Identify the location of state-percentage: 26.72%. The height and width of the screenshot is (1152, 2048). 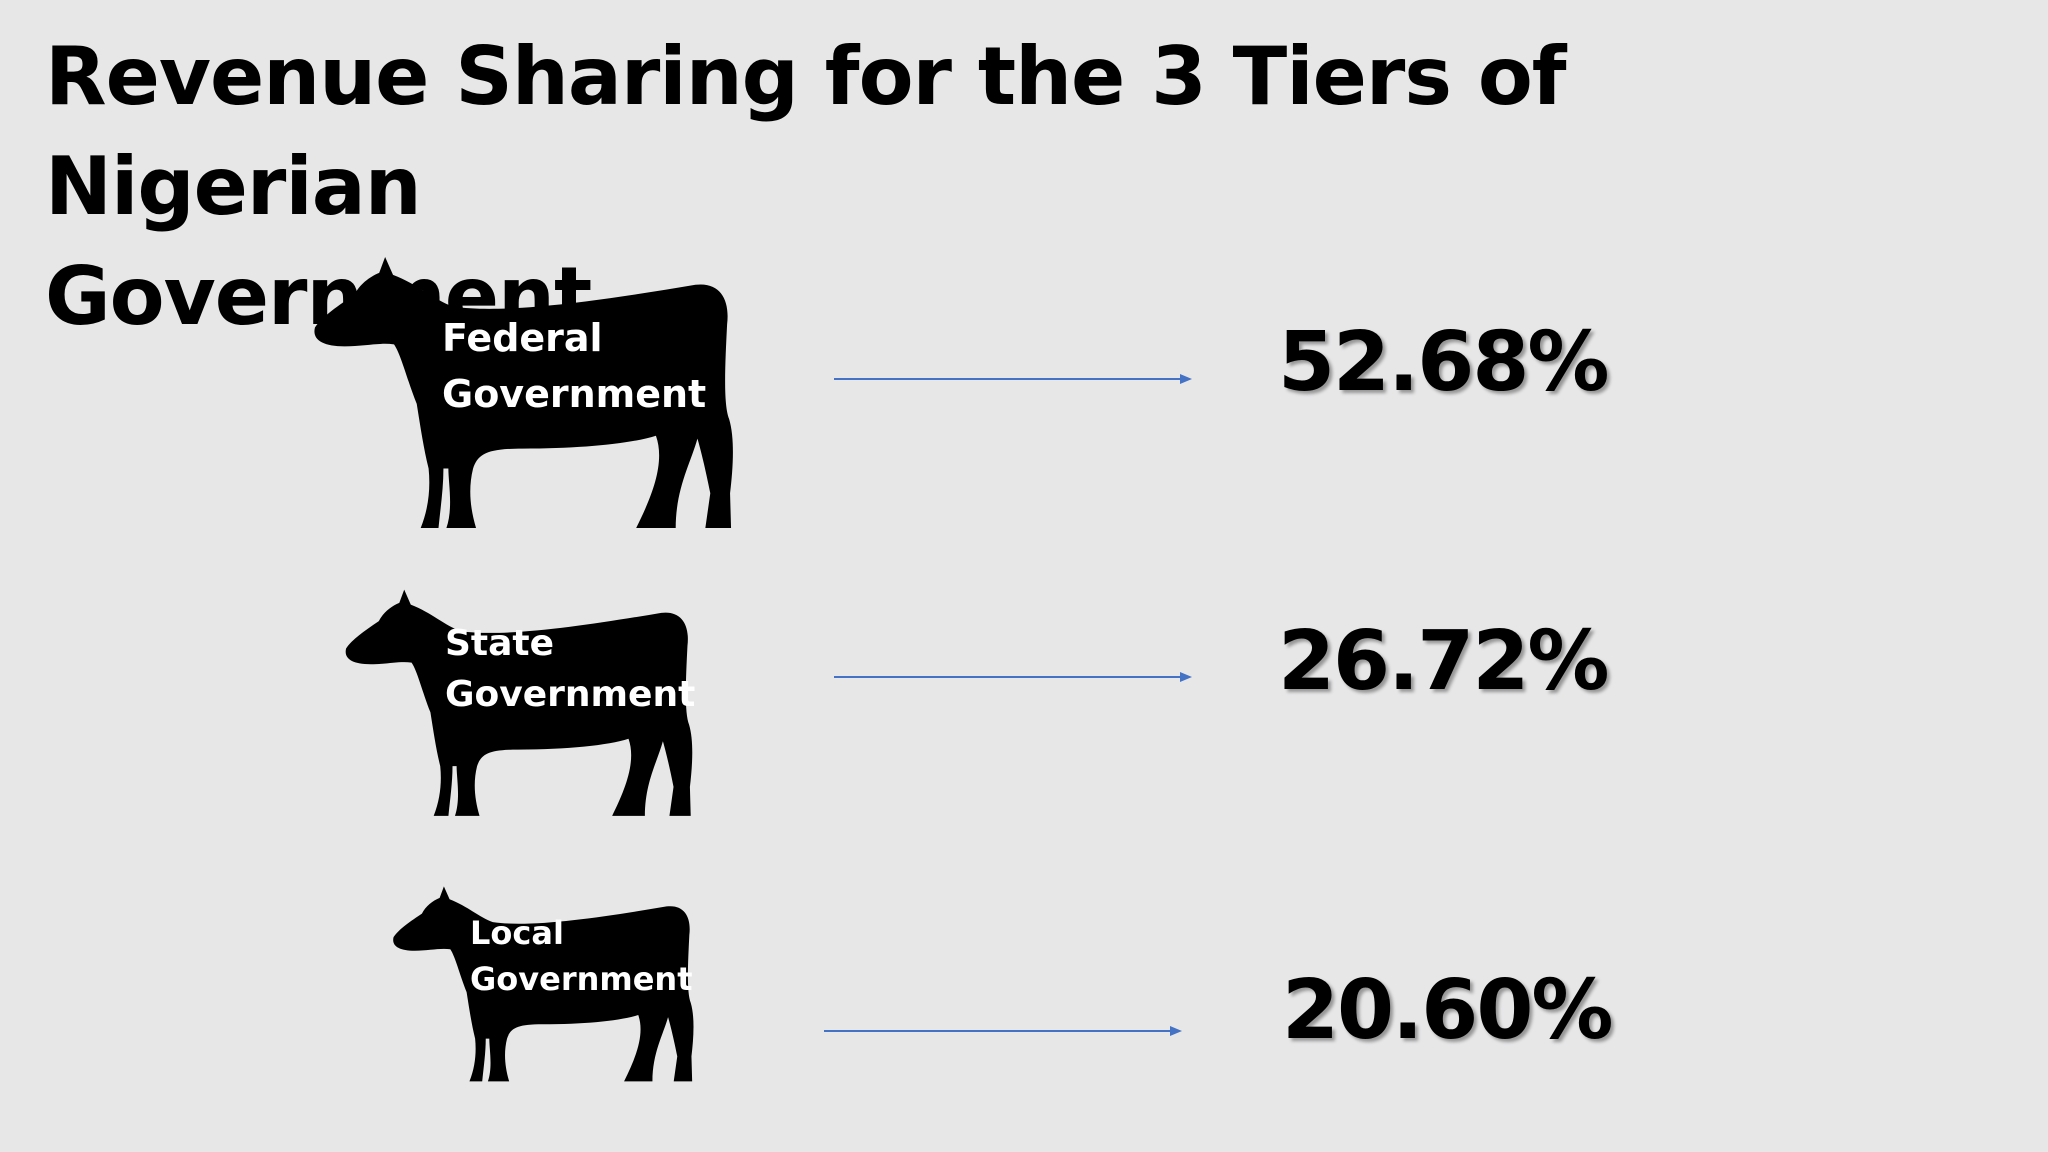
(1444, 661).